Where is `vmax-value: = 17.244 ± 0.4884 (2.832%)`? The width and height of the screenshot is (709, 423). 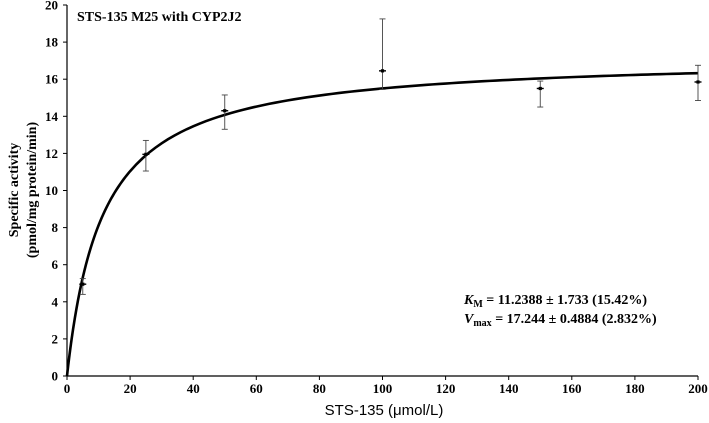 vmax-value: = 17.244 ± 0.4884 (2.832%) is located at coordinates (574, 319).